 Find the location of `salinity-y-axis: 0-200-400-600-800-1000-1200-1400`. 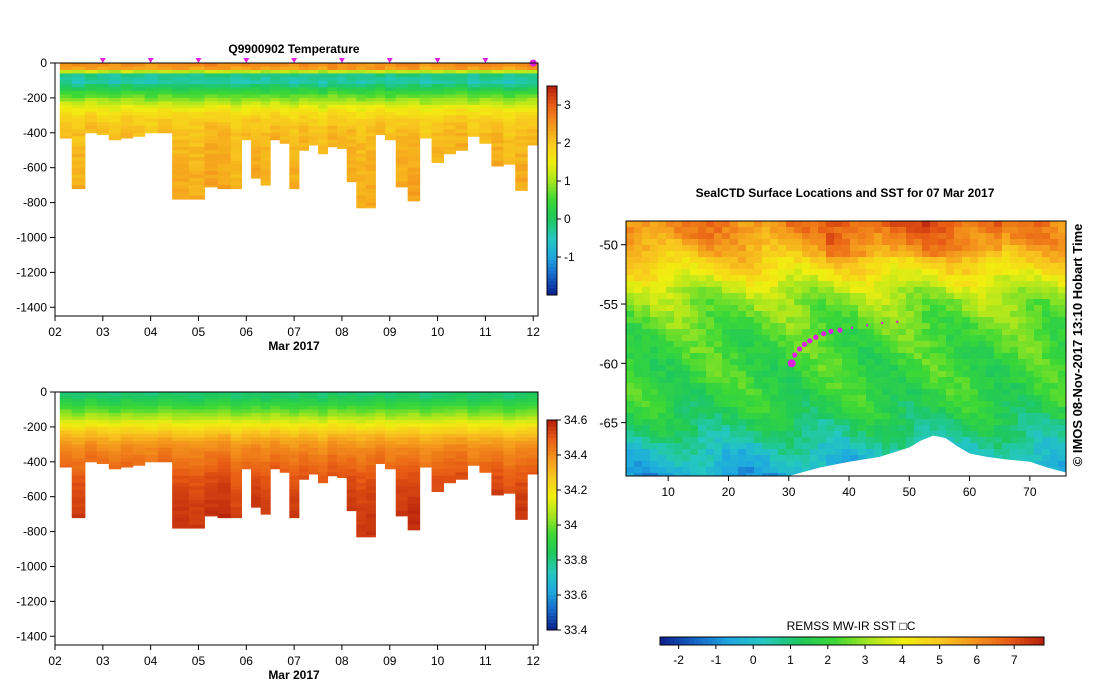

salinity-y-axis: 0-200-400-600-800-1000-1200-1400 is located at coordinates (35, 514).